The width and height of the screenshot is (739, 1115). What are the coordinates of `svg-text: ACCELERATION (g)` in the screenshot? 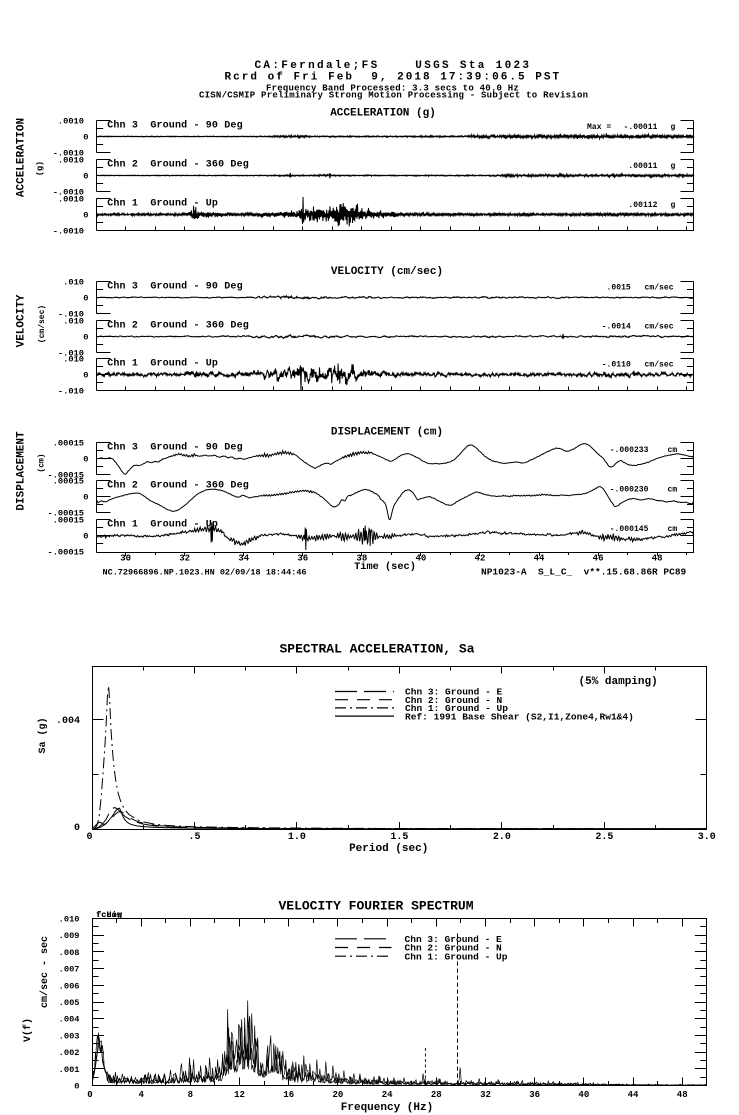 It's located at (383, 114).